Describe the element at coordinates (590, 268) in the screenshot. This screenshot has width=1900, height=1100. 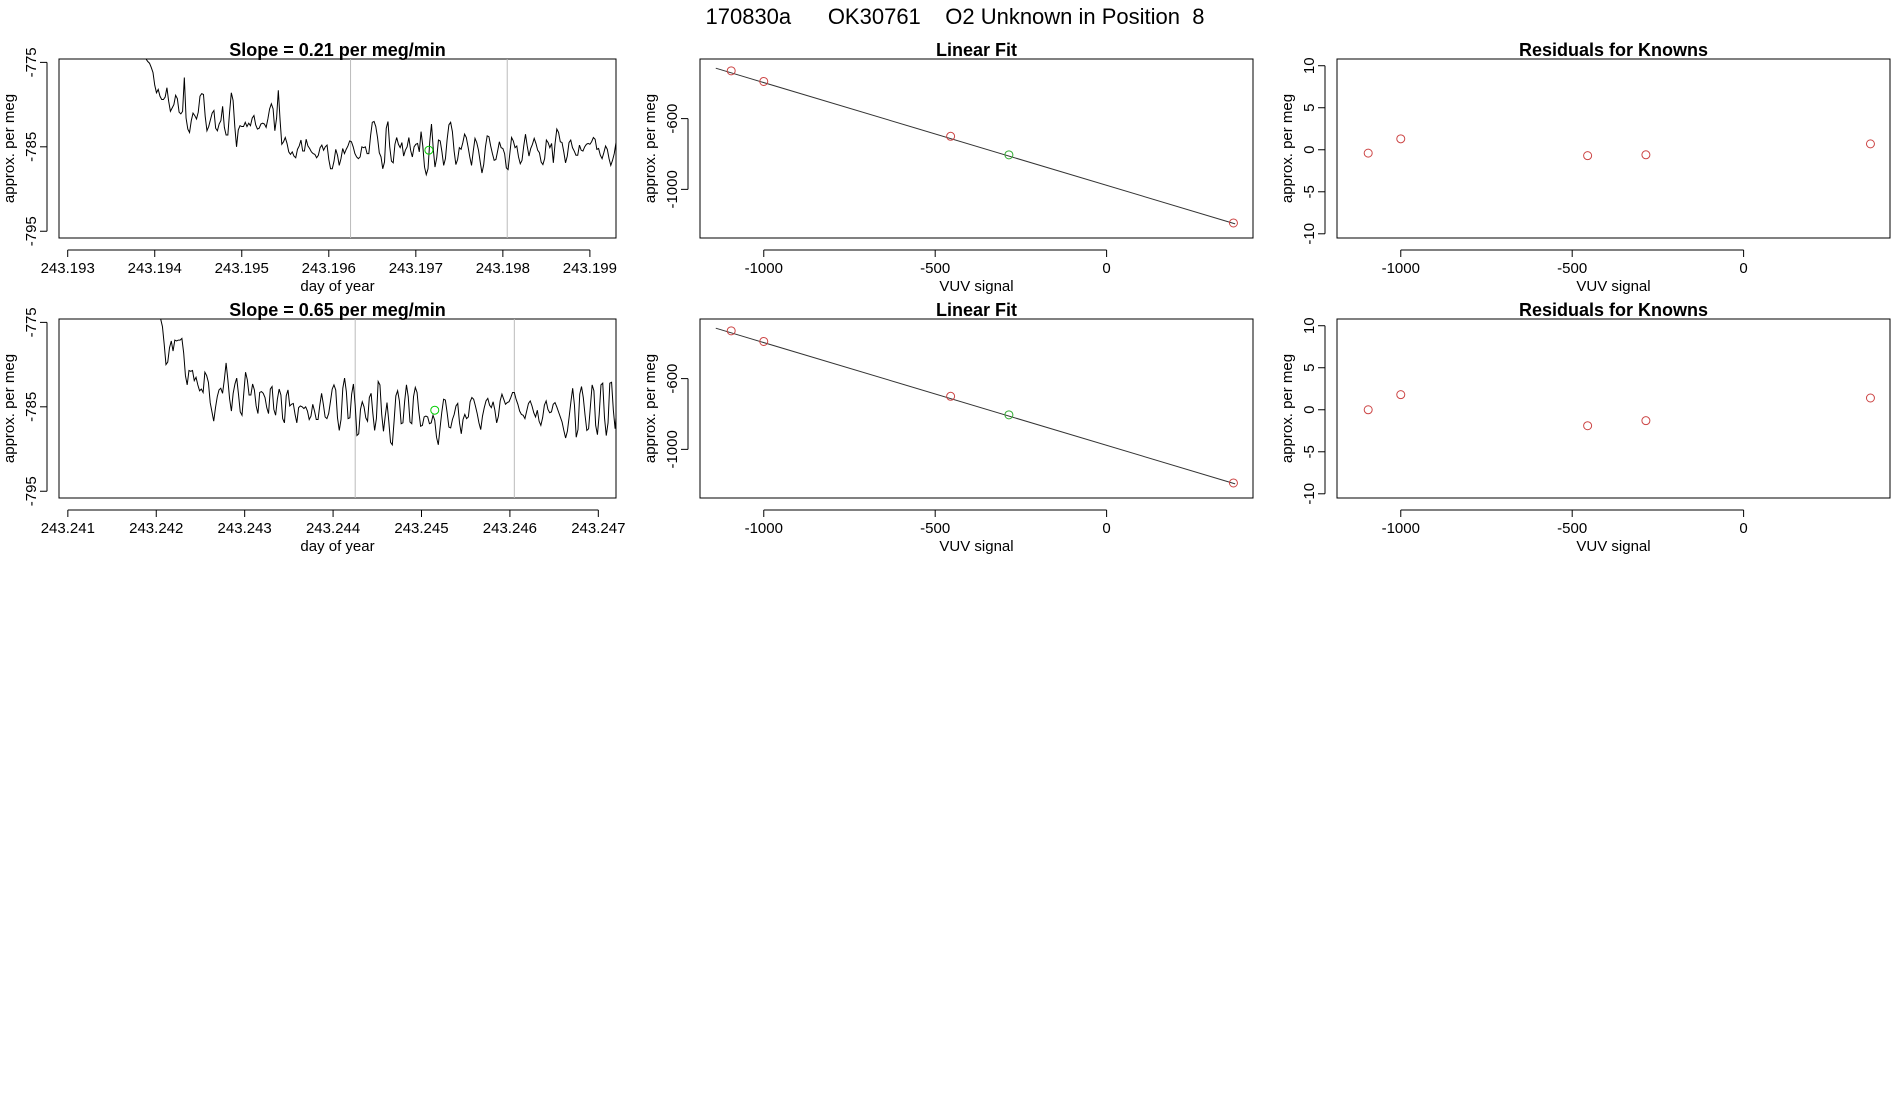
I see `x-tick-label: 243.199` at that location.